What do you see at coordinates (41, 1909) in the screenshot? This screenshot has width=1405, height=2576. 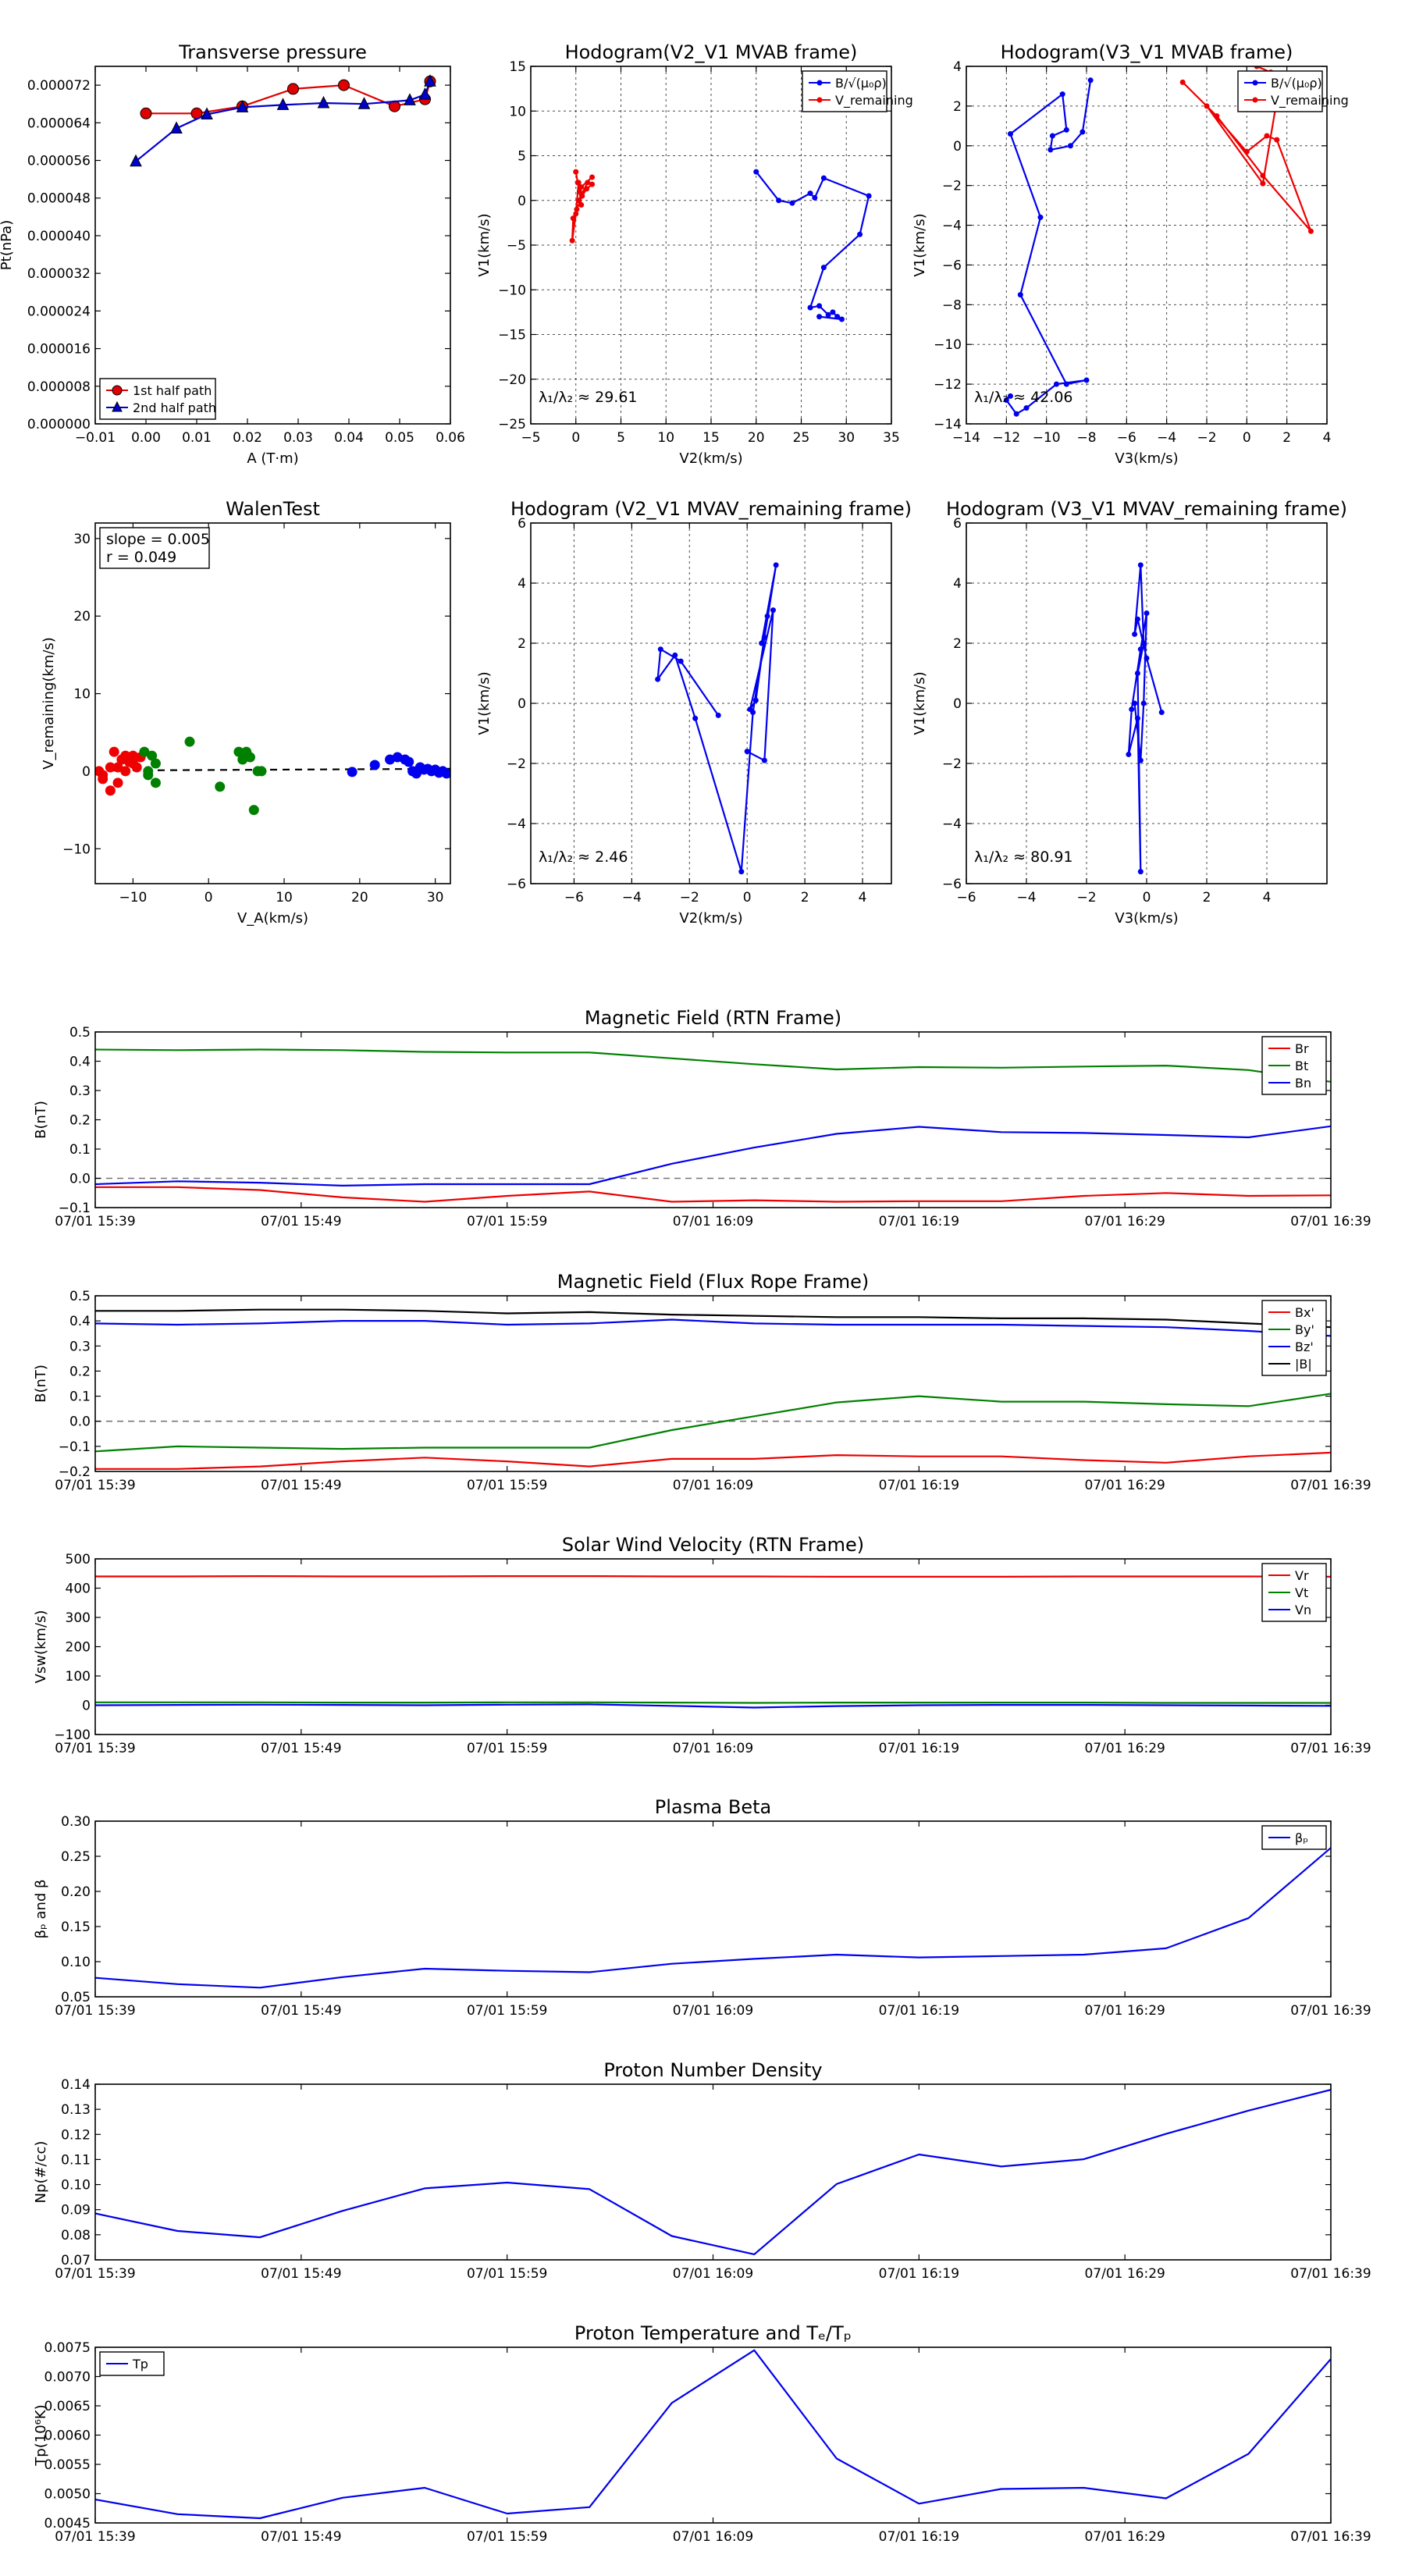 I see `y-axis-label: βₚ and β` at bounding box center [41, 1909].